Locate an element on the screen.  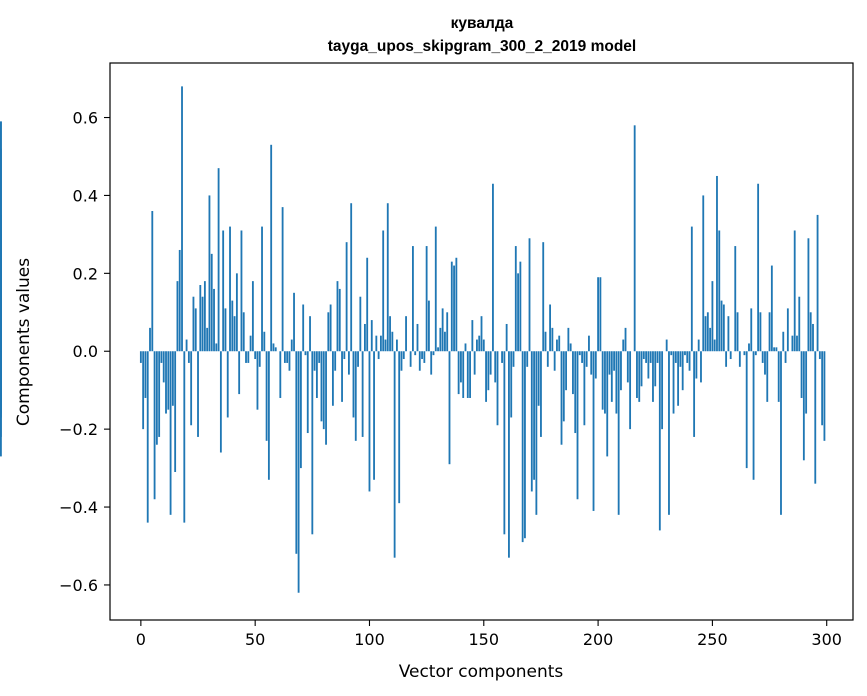
y-tick-label: 0.6 is located at coordinates (85, 118).